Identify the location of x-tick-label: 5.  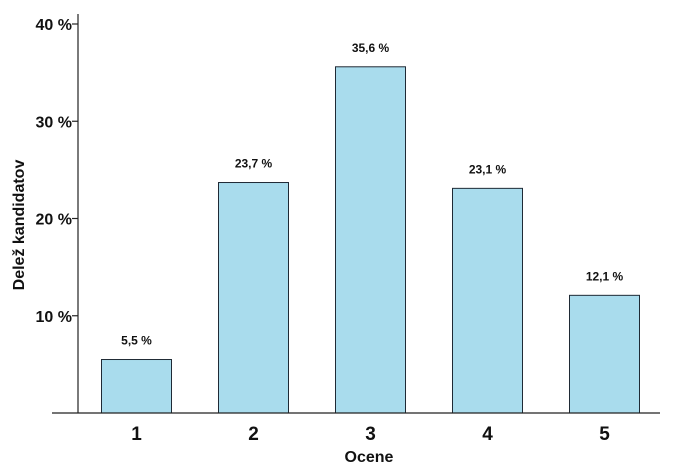
(604, 434).